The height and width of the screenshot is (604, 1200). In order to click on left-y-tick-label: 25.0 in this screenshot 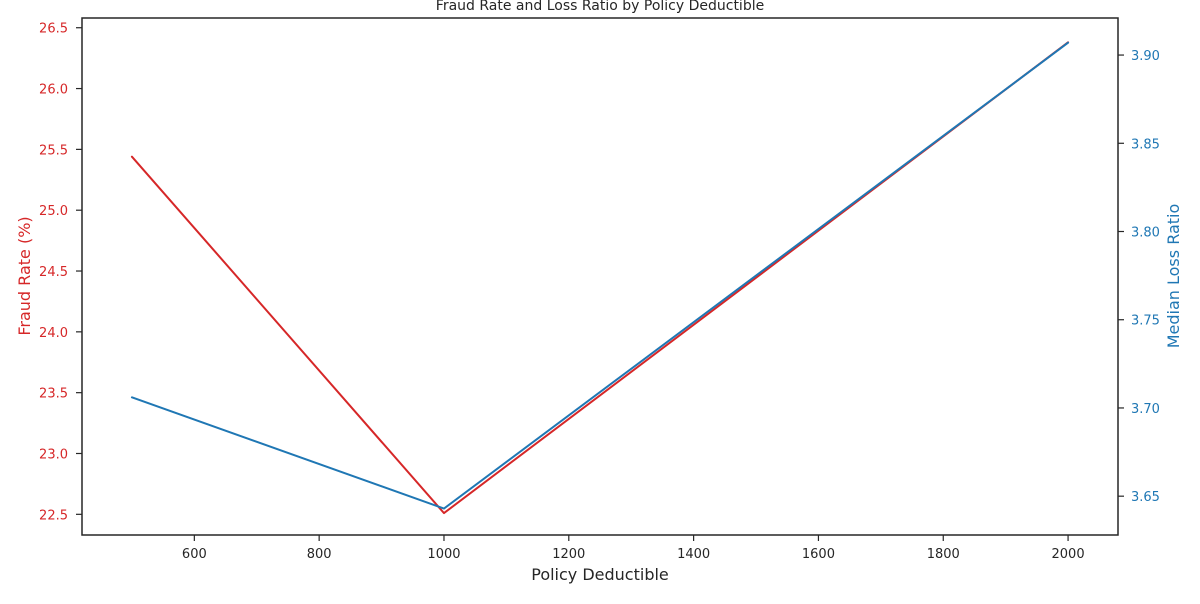, I will do `click(53, 211)`.